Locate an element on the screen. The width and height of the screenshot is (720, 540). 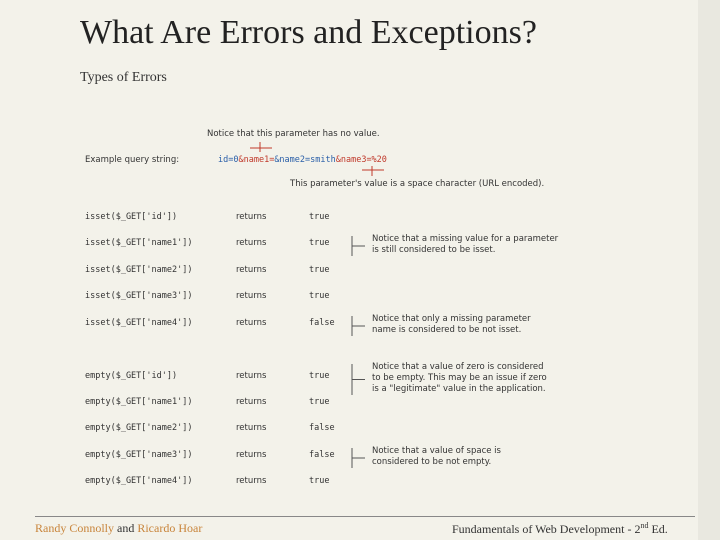
side-stripe is located at coordinates (709, 270).